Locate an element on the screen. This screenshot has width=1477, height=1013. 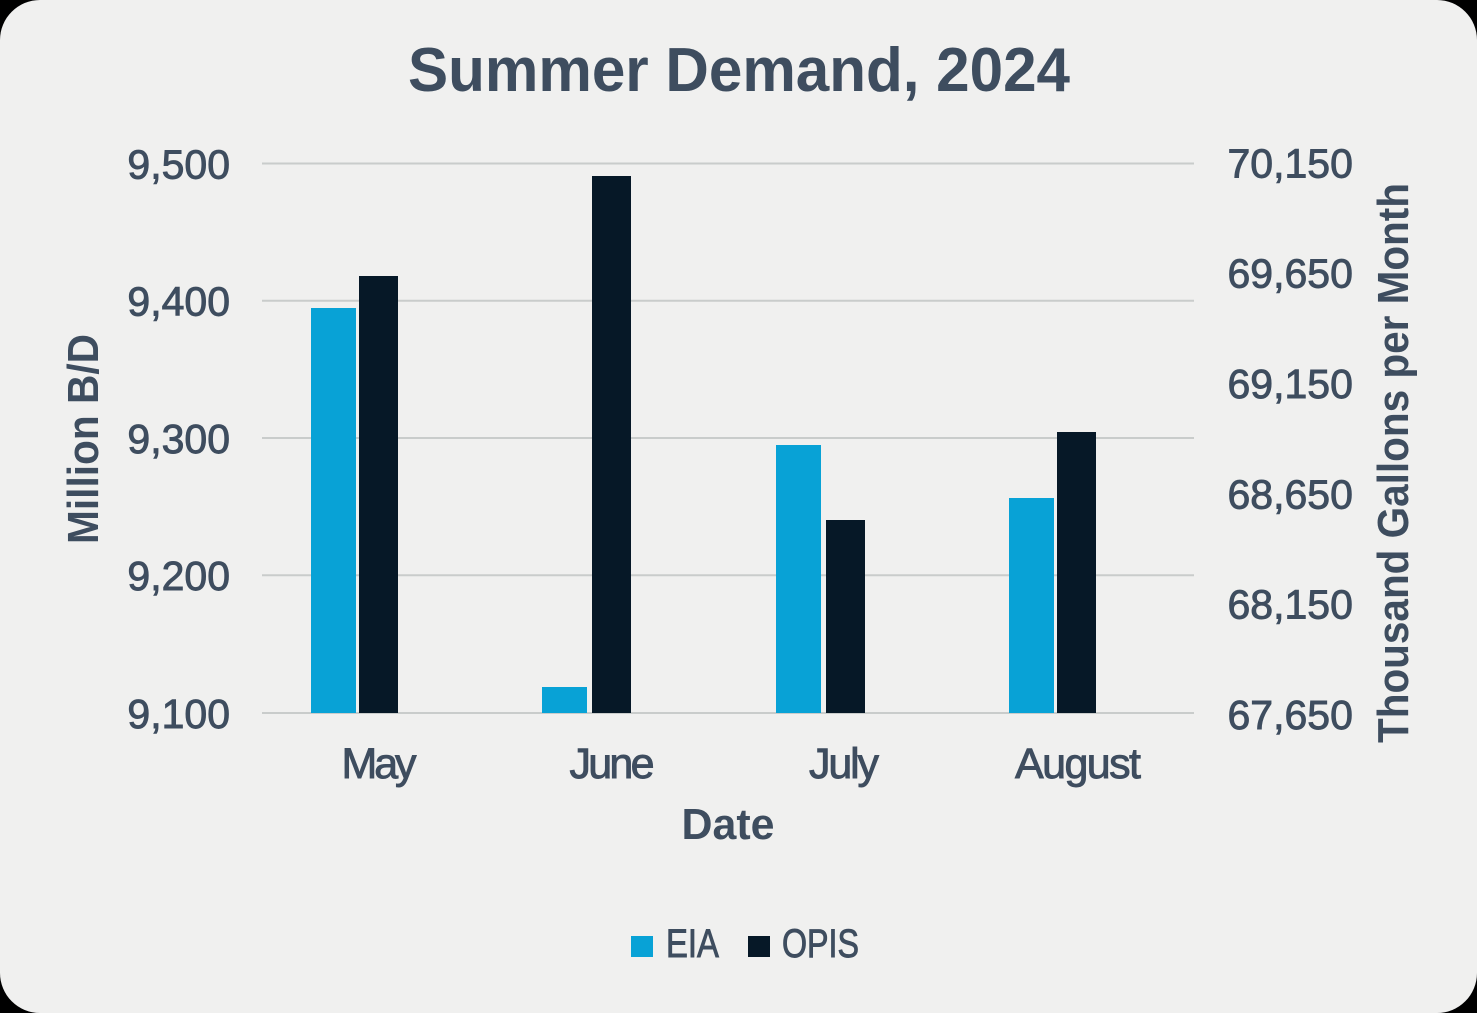
svg-text: 9,100 is located at coordinates (178, 714).